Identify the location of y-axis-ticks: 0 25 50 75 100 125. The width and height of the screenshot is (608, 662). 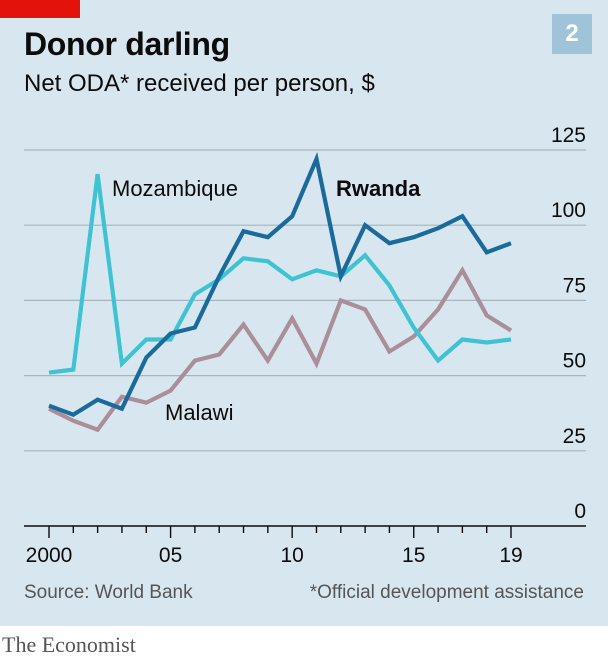
(568, 323).